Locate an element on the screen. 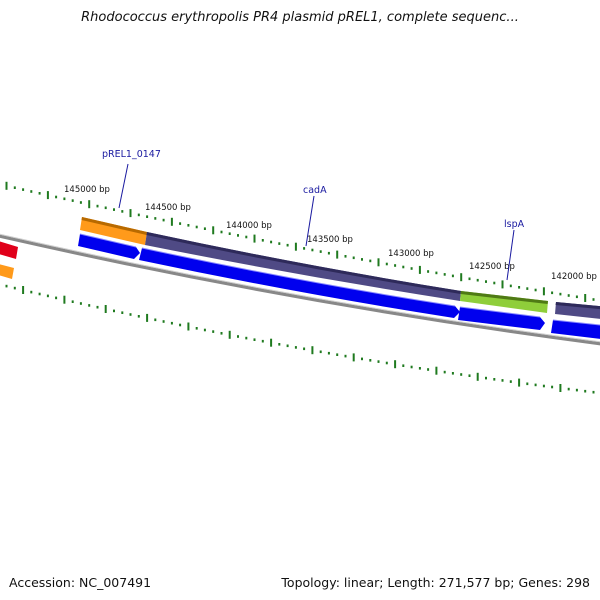 This screenshot has height=600, width=600. tick-label: 142500 bp is located at coordinates (492, 267).